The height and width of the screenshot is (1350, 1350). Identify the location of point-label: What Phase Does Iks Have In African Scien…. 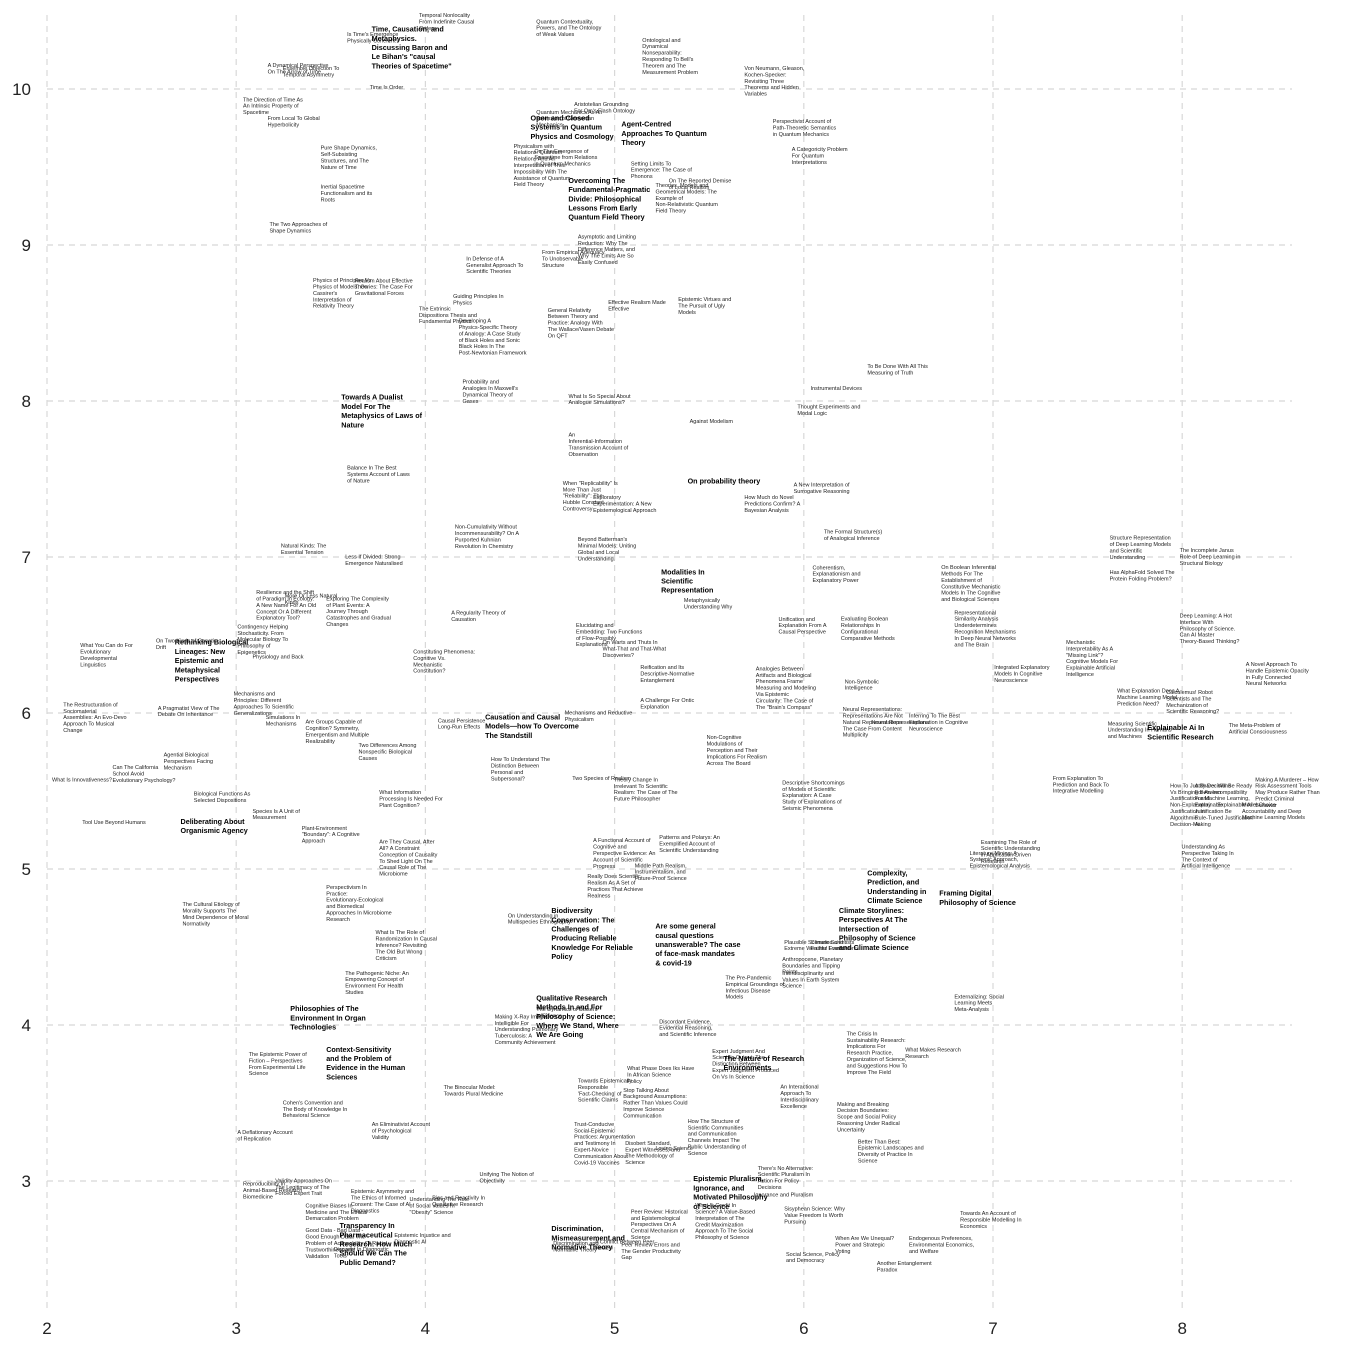
(660, 1075).